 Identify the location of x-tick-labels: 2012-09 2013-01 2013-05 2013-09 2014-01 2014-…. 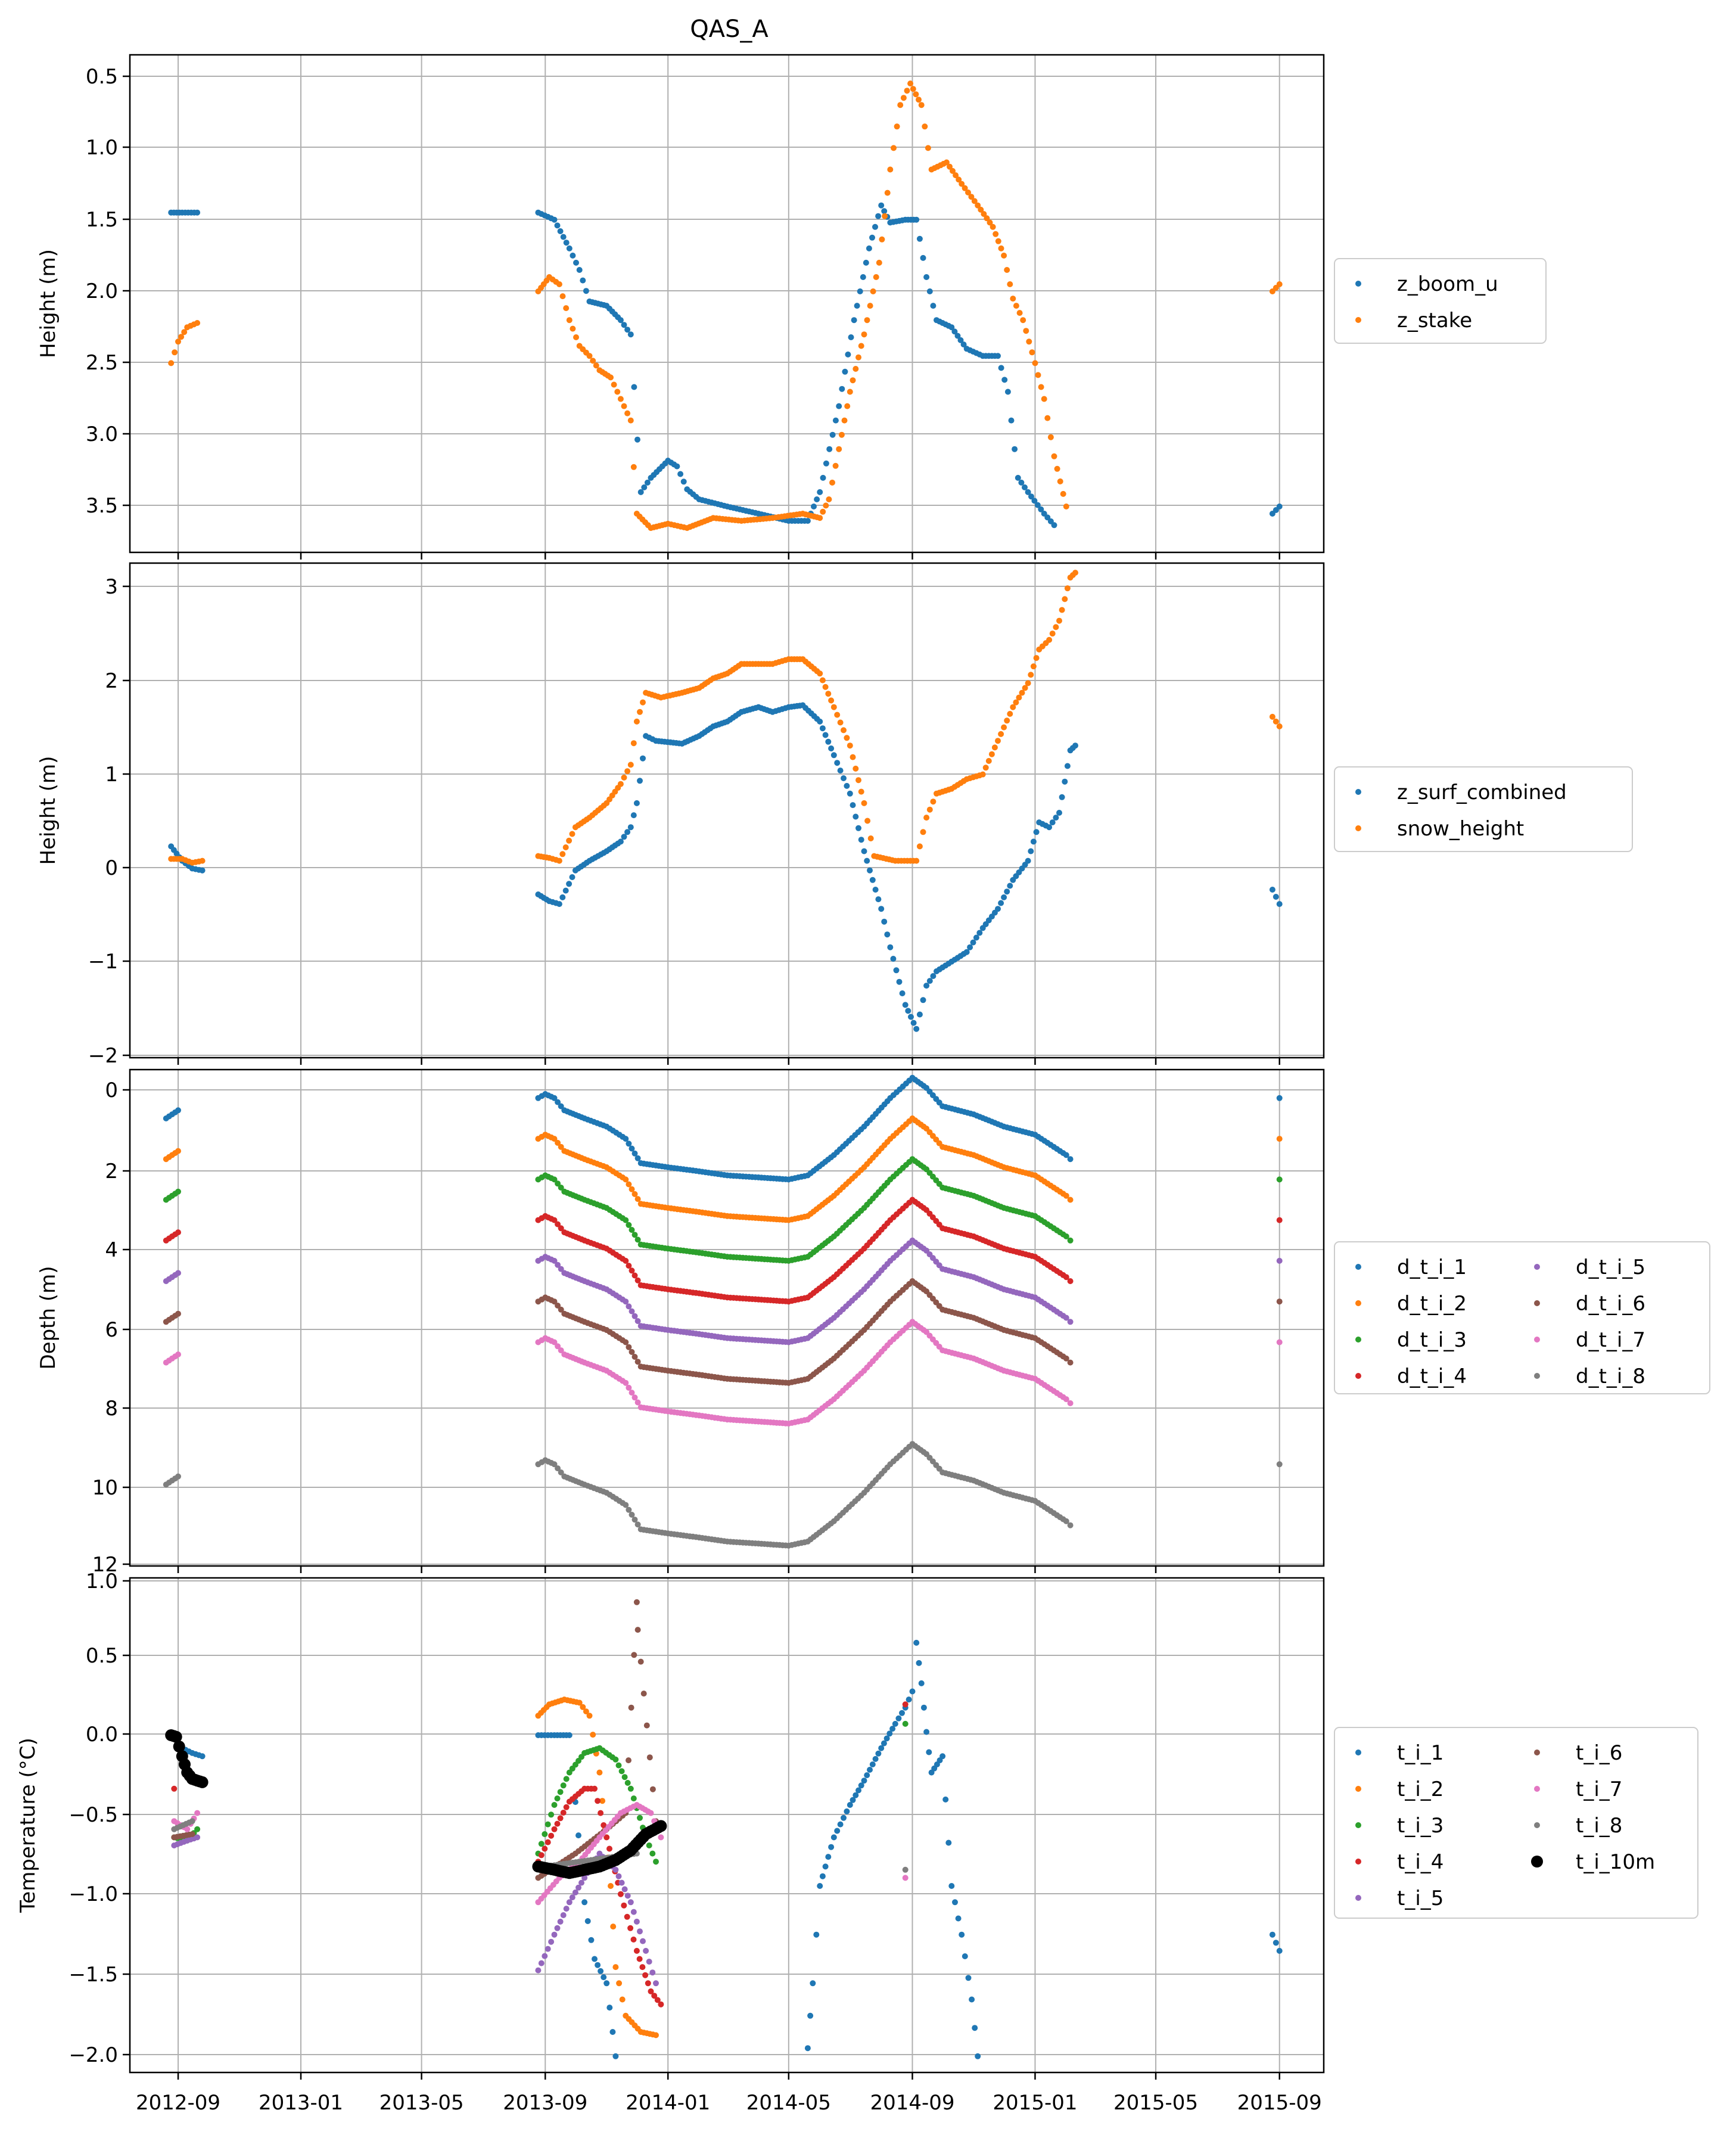
(729, 2103).